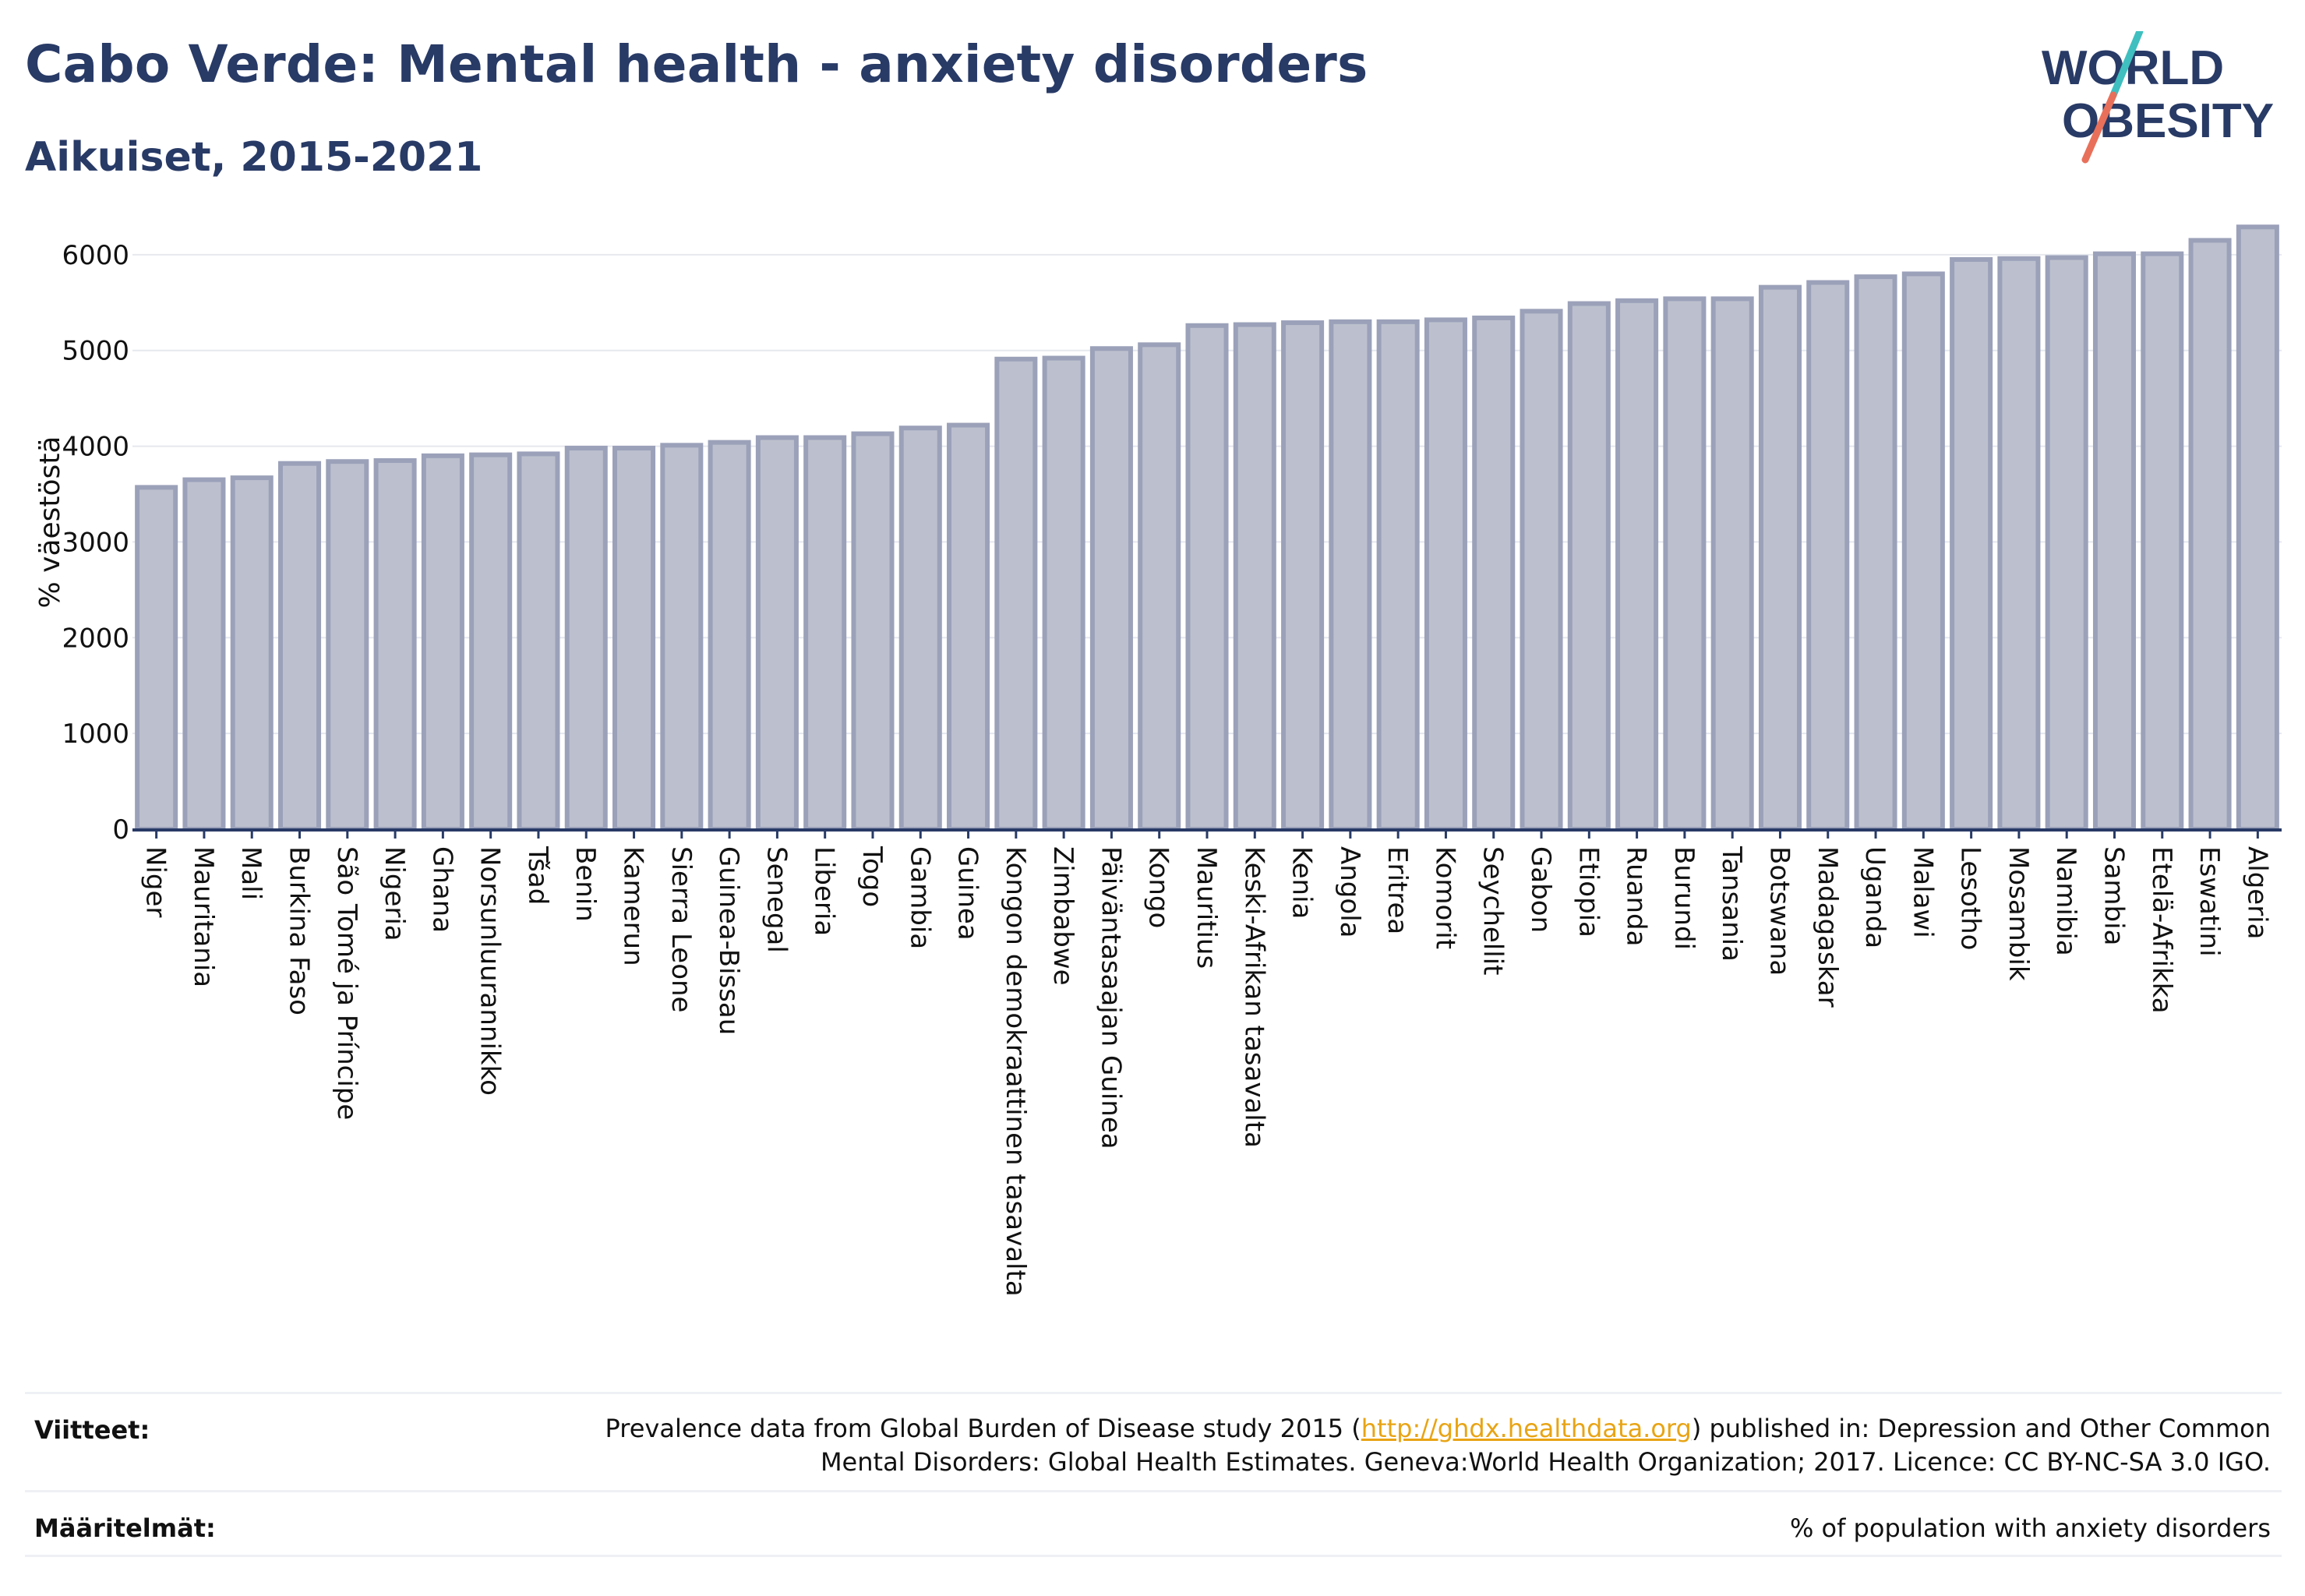  Describe the element at coordinates (2126, 65) in the screenshot. I see `logo-slash-teal-icon` at that location.